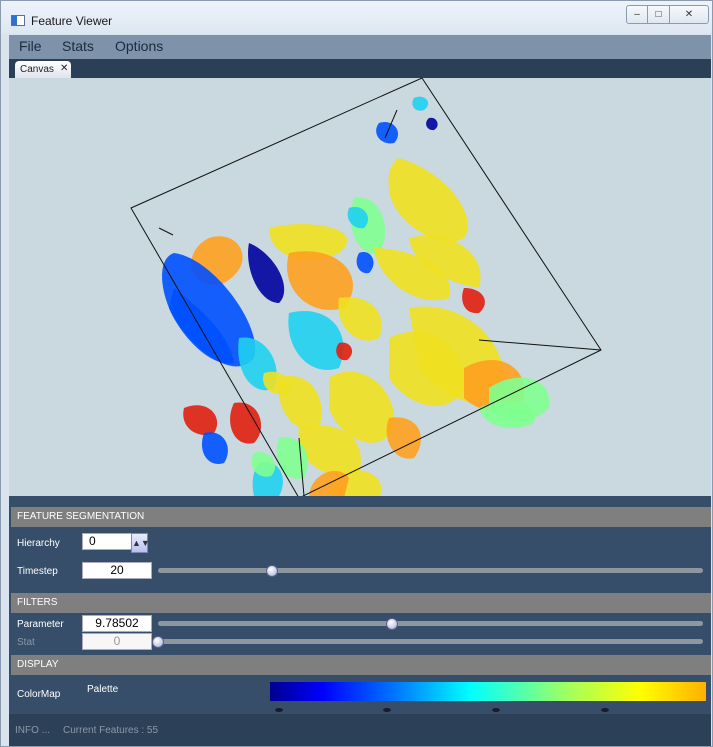 Image resolution: width=713 pixels, height=747 pixels. I want to click on close-button: ✕, so click(689, 14).